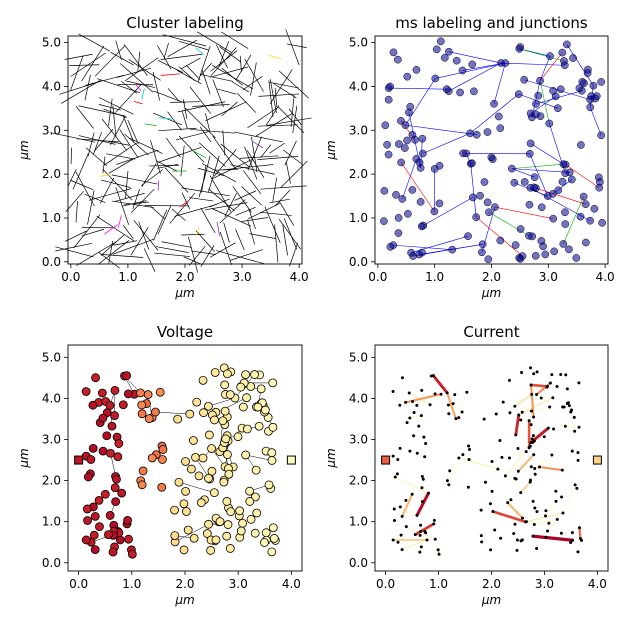  I want to click on current-edge, so click(550, 468).